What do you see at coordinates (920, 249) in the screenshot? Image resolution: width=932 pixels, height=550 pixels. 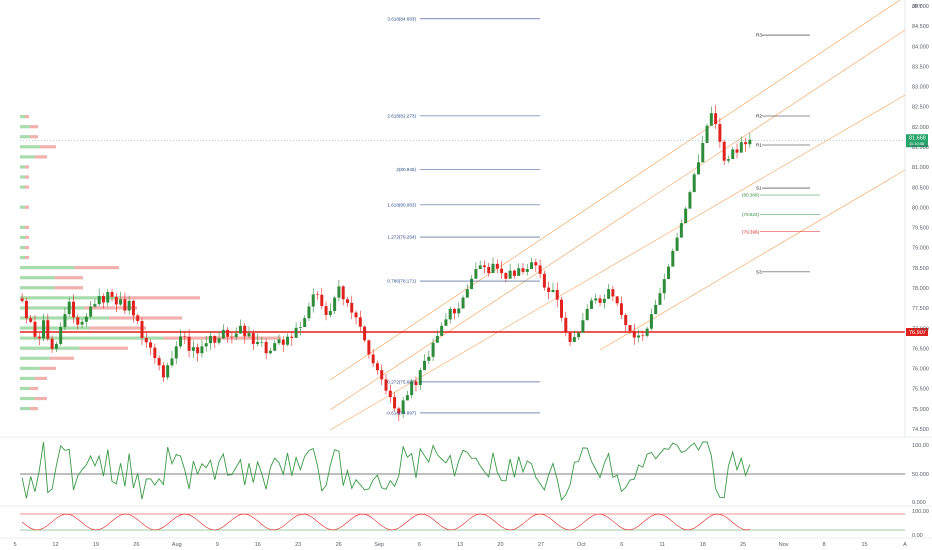 I see `price-tick-label: 79.000` at bounding box center [920, 249].